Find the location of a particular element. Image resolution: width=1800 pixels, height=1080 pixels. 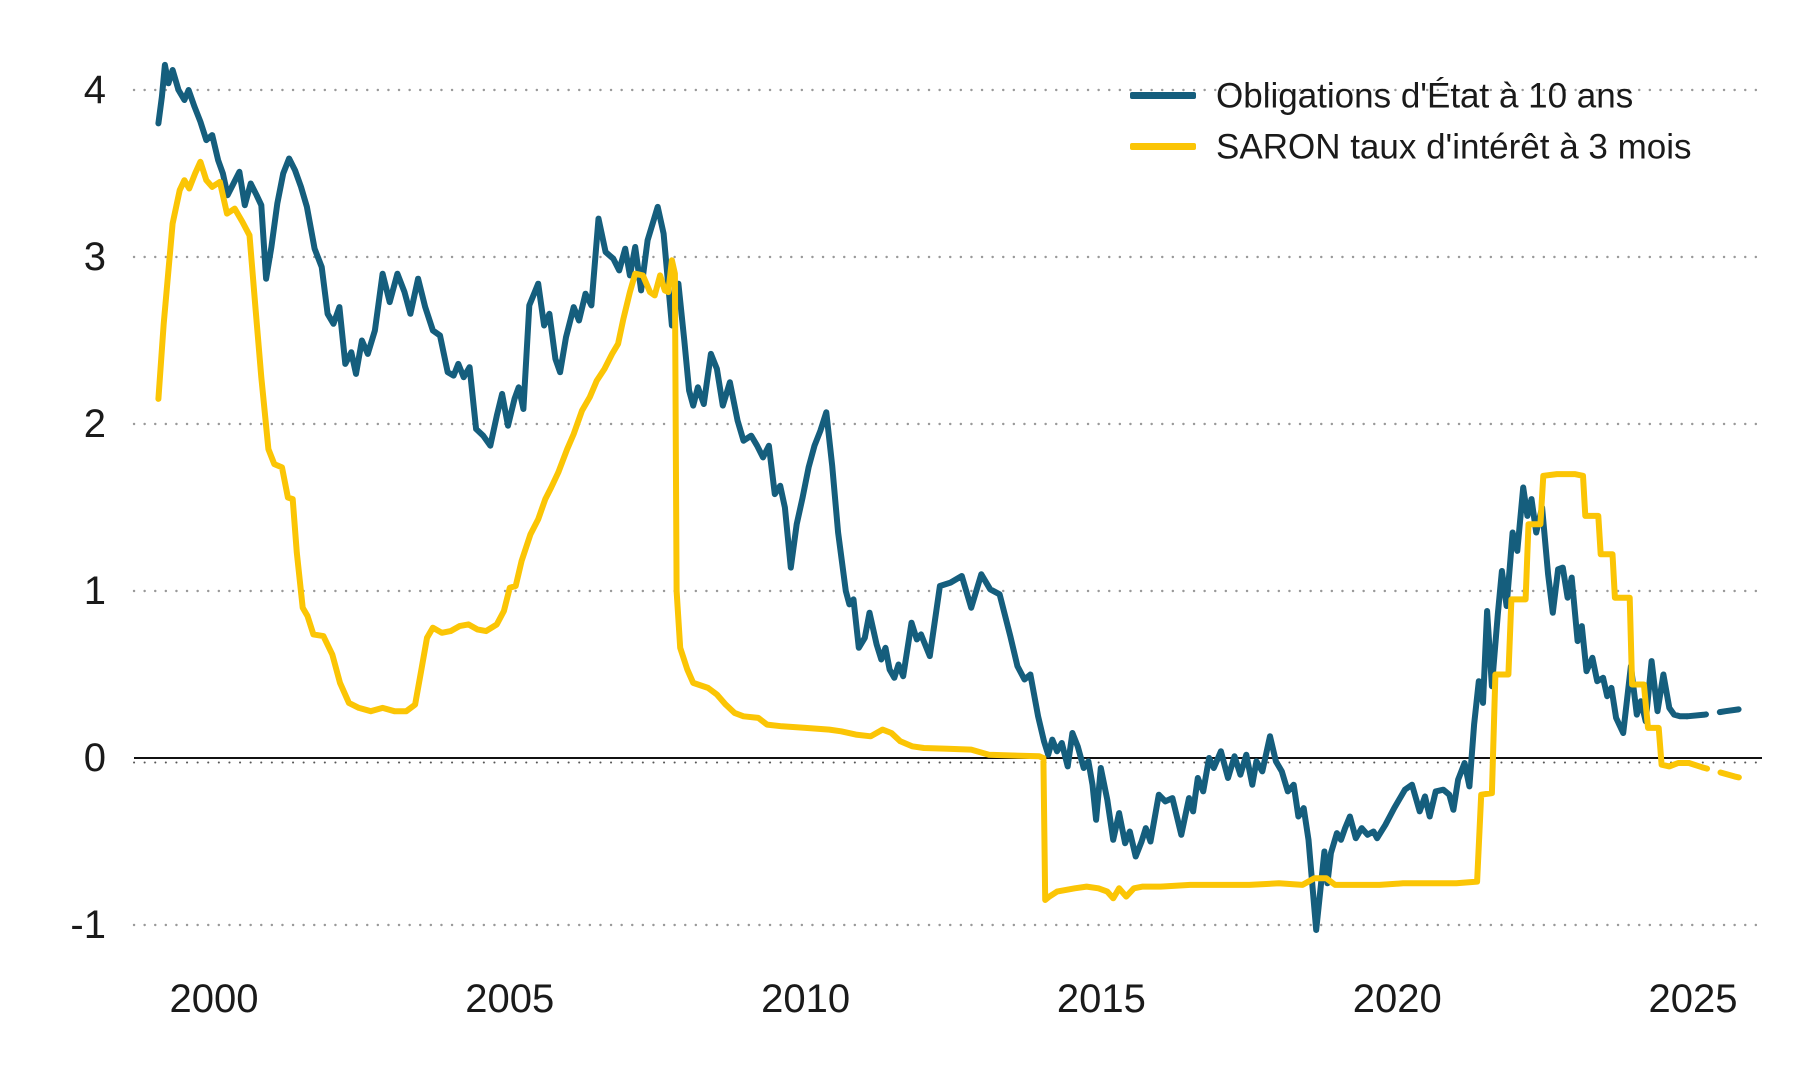

x-tick-label-2015: 2015 is located at coordinates (1101, 999).